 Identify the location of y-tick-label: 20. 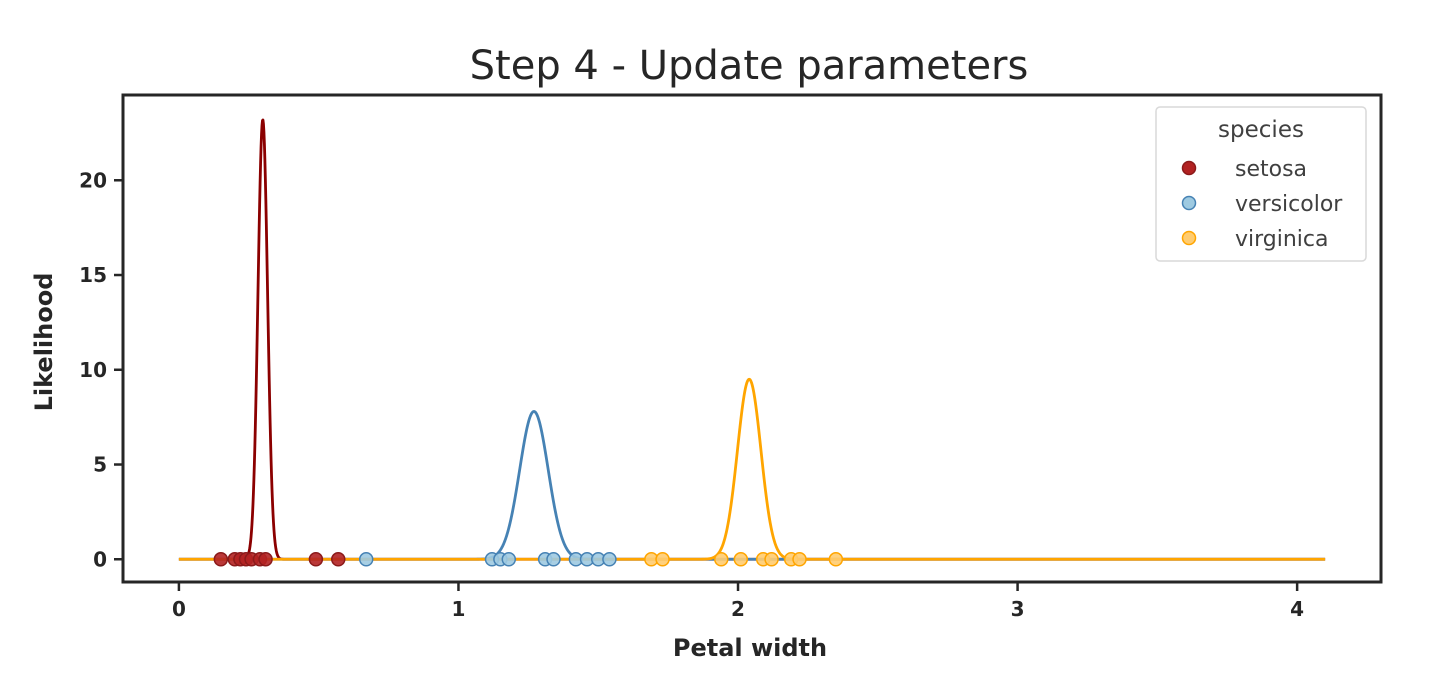
(93, 180).